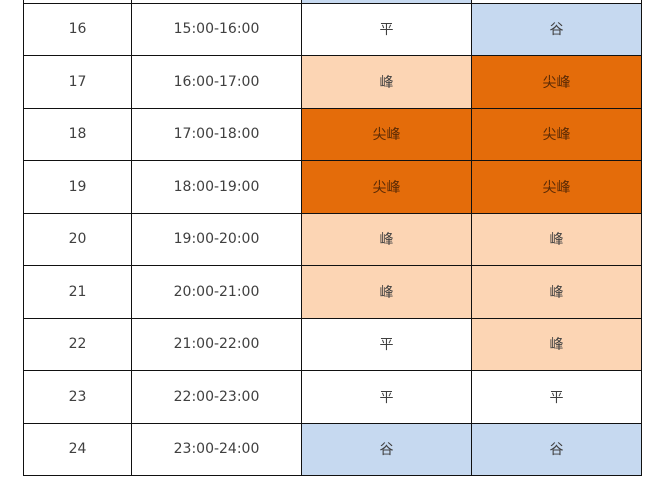  What do you see at coordinates (77, 82) in the screenshot?
I see `hour-index-cell: 17` at bounding box center [77, 82].